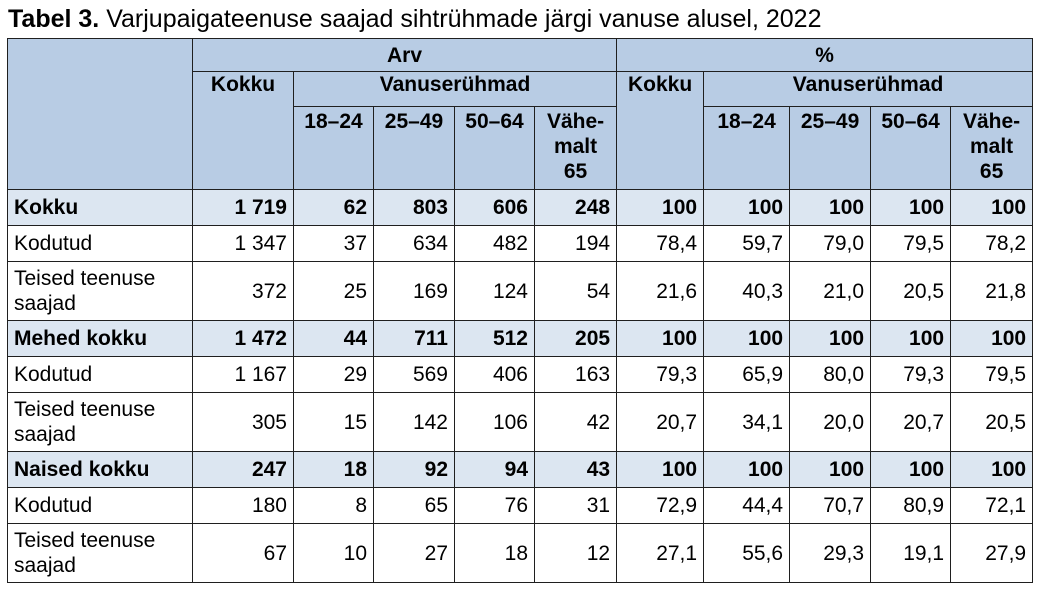 This screenshot has width=1042, height=593. I want to click on table-cell: 40,3, so click(747, 291).